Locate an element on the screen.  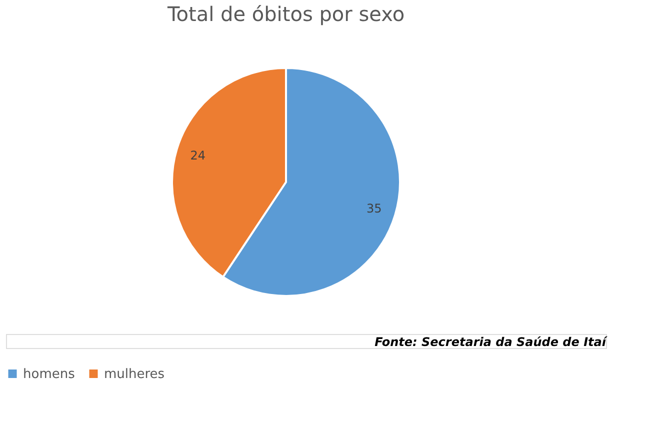
source-note: Fonte: Secretaria da Saúde de Itaí is located at coordinates (491, 342).